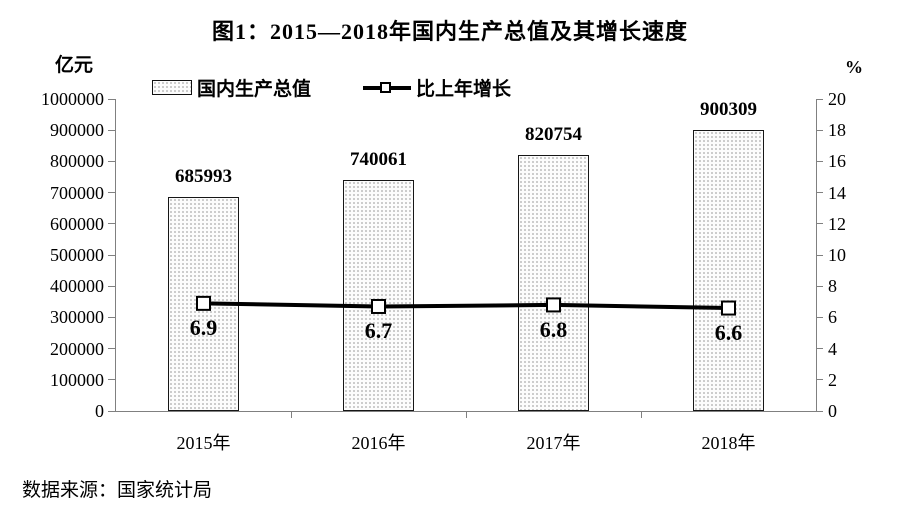  What do you see at coordinates (378, 160) in the screenshot?
I see `bar-value-label: 740061` at bounding box center [378, 160].